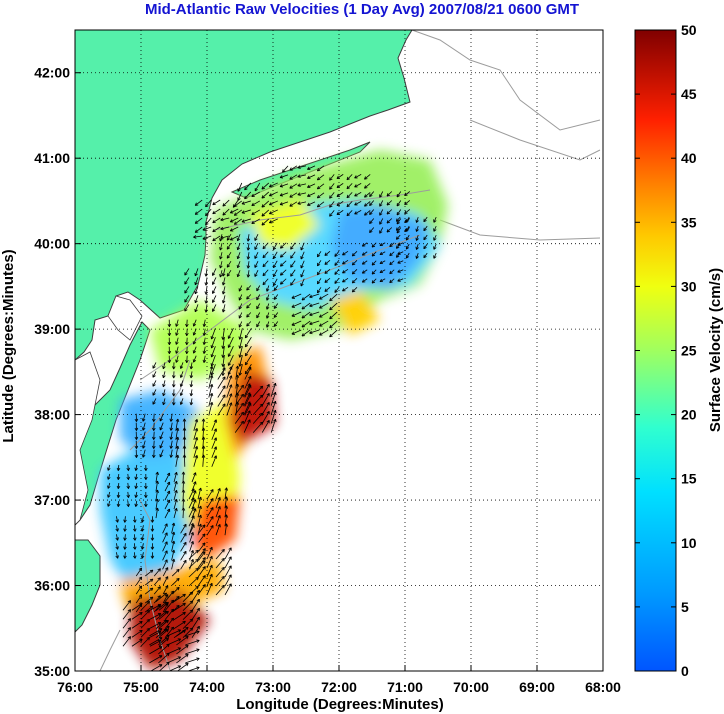  Describe the element at coordinates (88, 586) in the screenshot. I see `land-virginia` at that location.